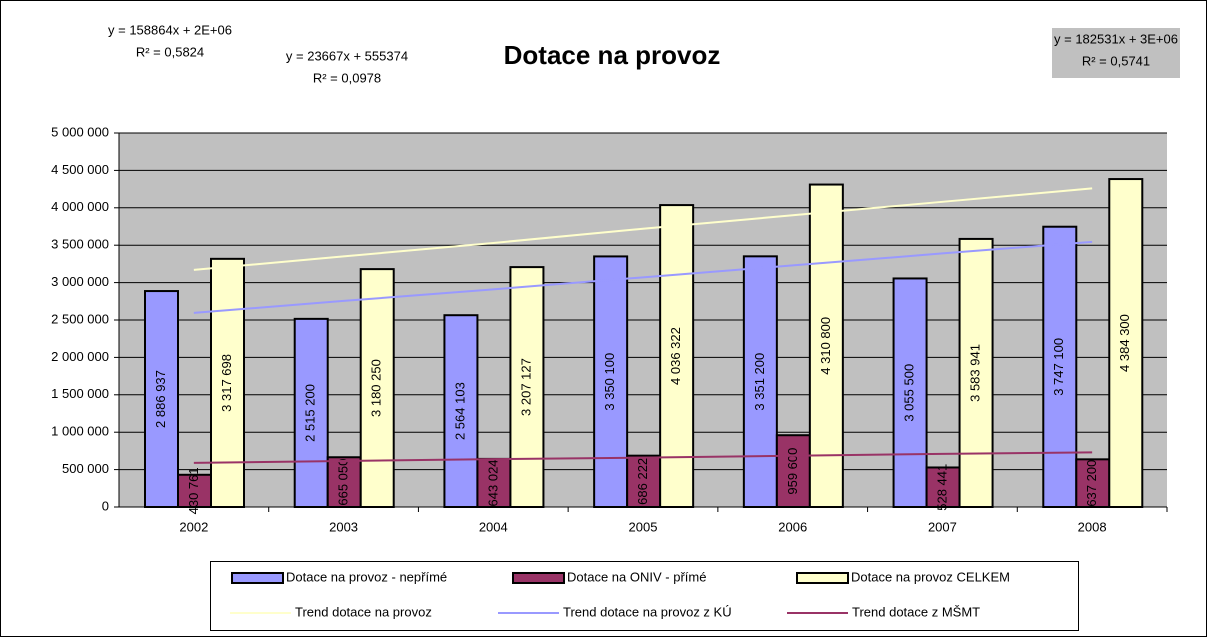 The width and height of the screenshot is (1209, 639). What do you see at coordinates (612, 55) in the screenshot?
I see `chart-title: Dotace na provoz` at bounding box center [612, 55].